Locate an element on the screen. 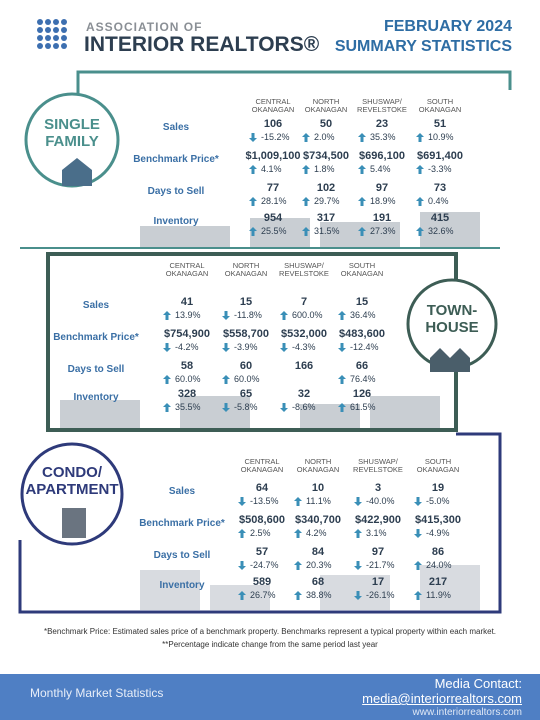 Image resolution: width=540 pixels, height=720 pixels. logo-text: INTERIOR REALTORS® is located at coordinates (202, 44).